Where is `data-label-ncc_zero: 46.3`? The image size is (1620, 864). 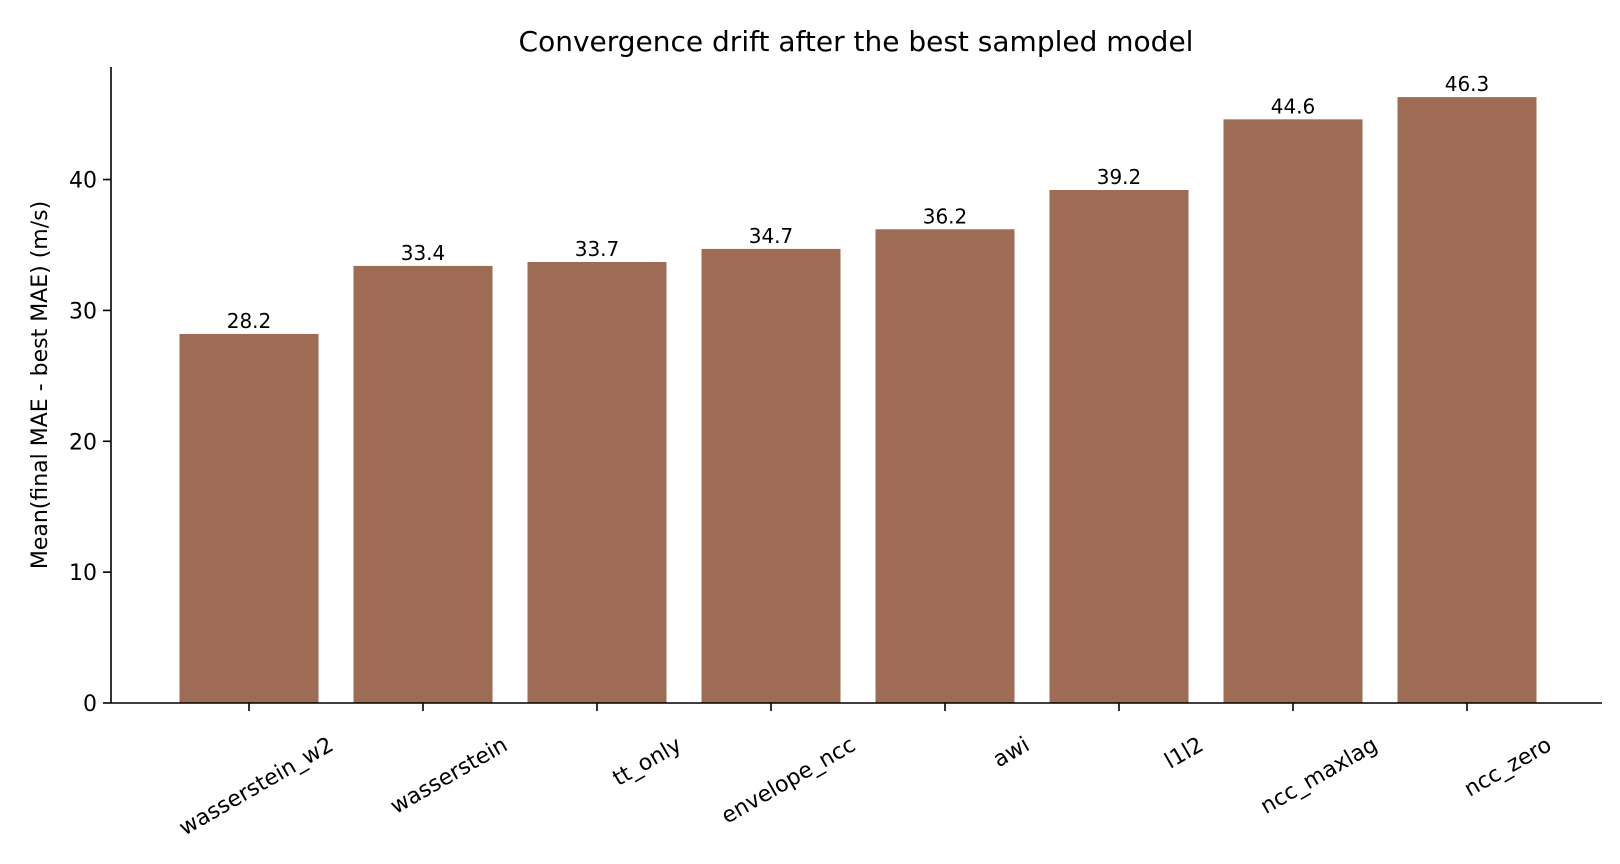
data-label-ncc_zero: 46.3 is located at coordinates (1467, 84).